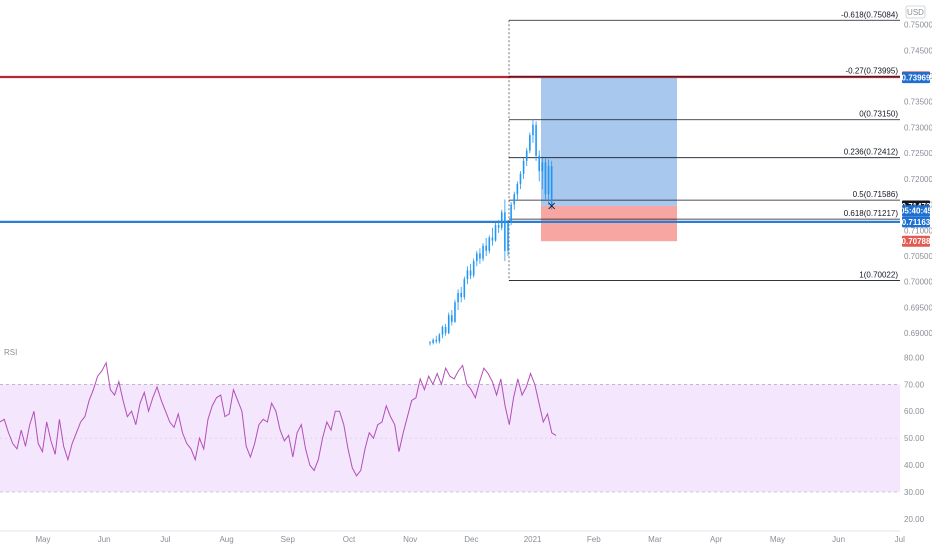  What do you see at coordinates (914, 519) in the screenshot?
I see `rsi-tick-label: 20.00` at bounding box center [914, 519].